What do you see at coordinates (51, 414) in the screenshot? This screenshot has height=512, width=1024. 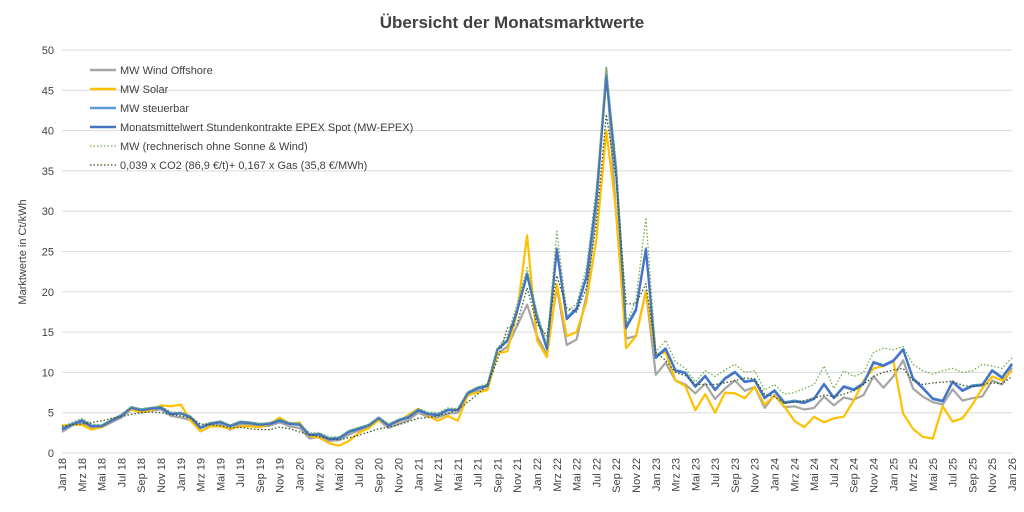 I see `y-tick-label: 5` at bounding box center [51, 414].